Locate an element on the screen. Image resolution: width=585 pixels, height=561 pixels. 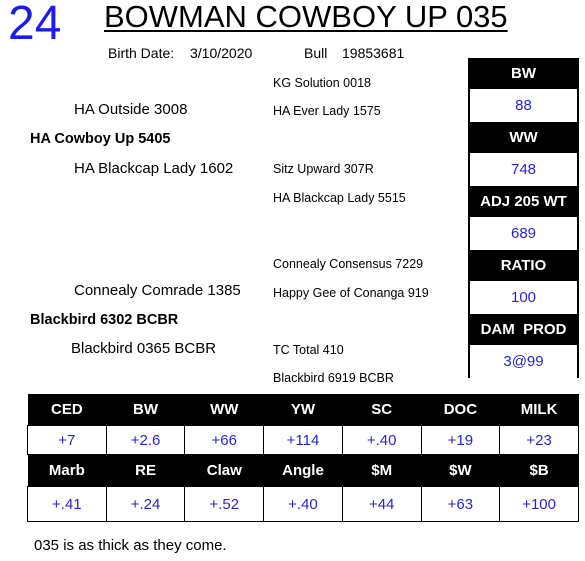
epd-value-angle: +.40 is located at coordinates (303, 504).